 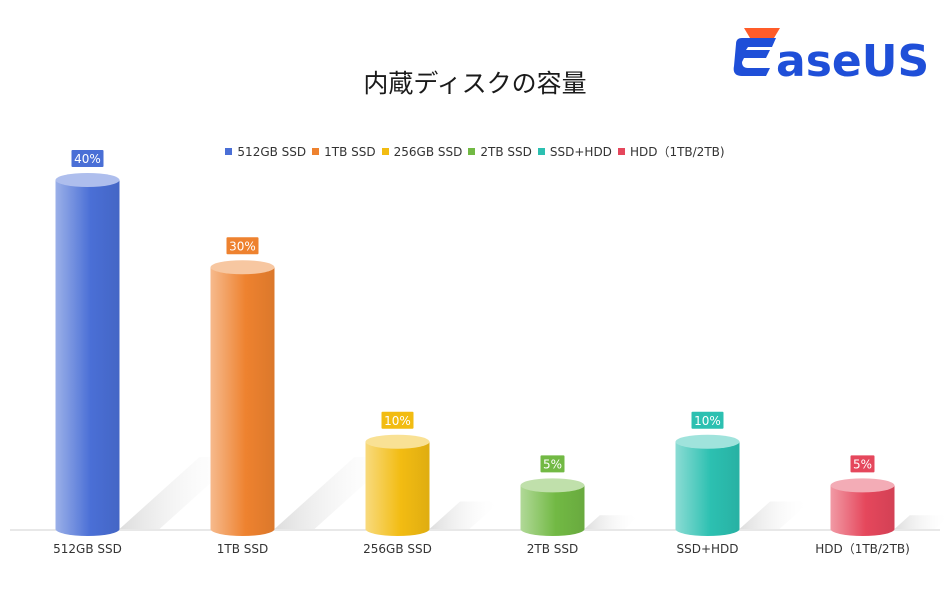 I want to click on easeus-logo: aseUS, so click(x=830, y=53).